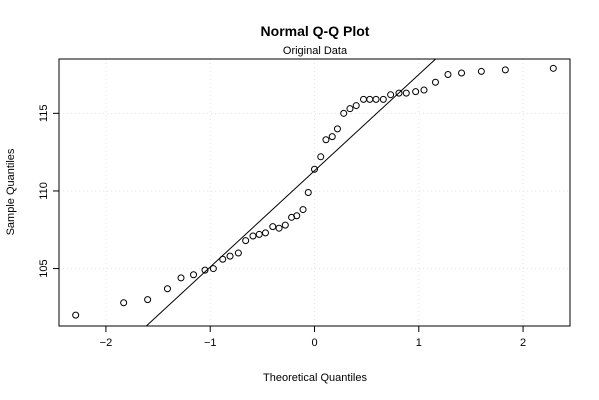  Describe the element at coordinates (523, 343) in the screenshot. I see `x-tick-label-4: 2` at that location.